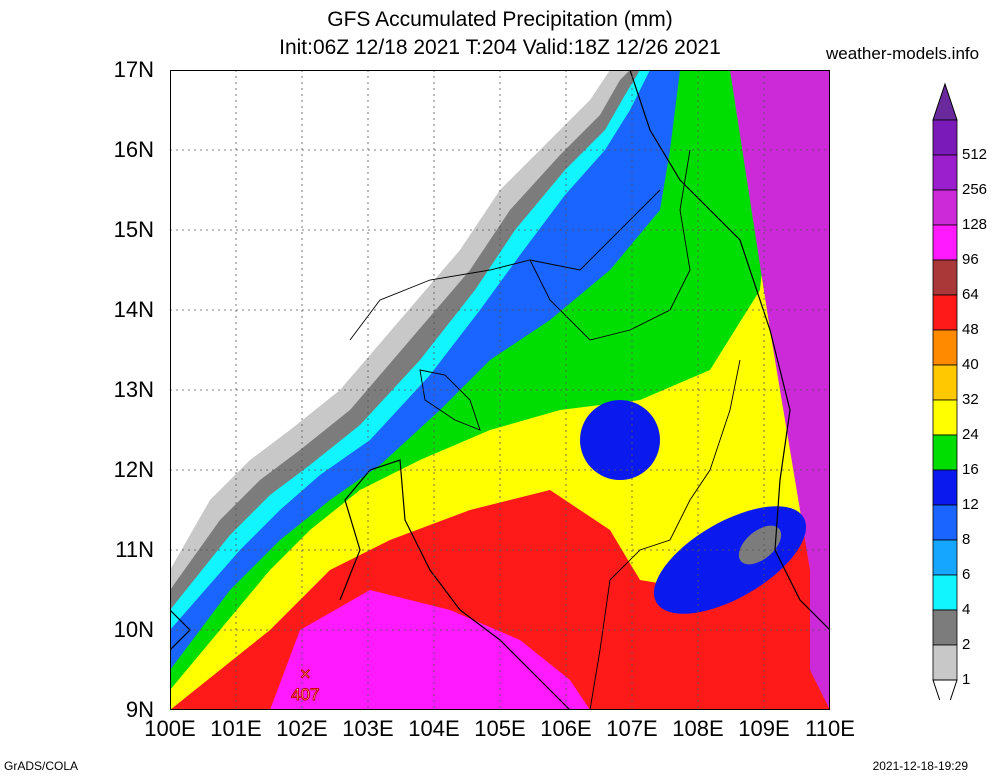 The height and width of the screenshot is (779, 1000). Describe the element at coordinates (665, 534) in the screenshot. I see `border-cambodia-vietnam` at that location.